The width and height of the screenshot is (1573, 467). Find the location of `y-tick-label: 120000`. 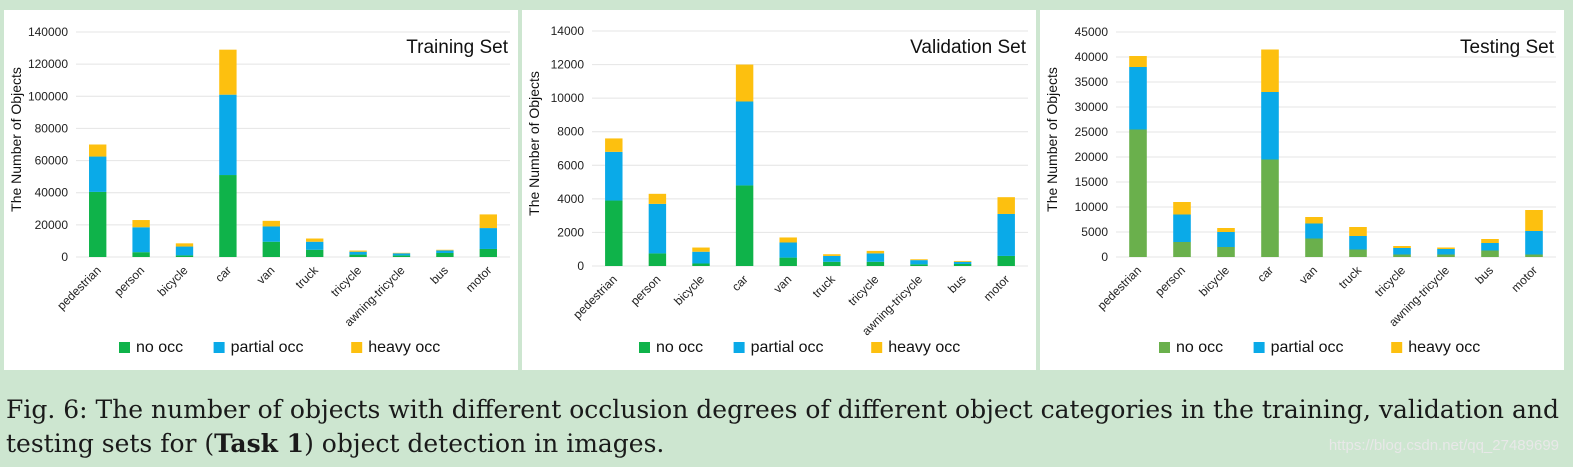

y-tick-label: 120000 is located at coordinates (48, 64).